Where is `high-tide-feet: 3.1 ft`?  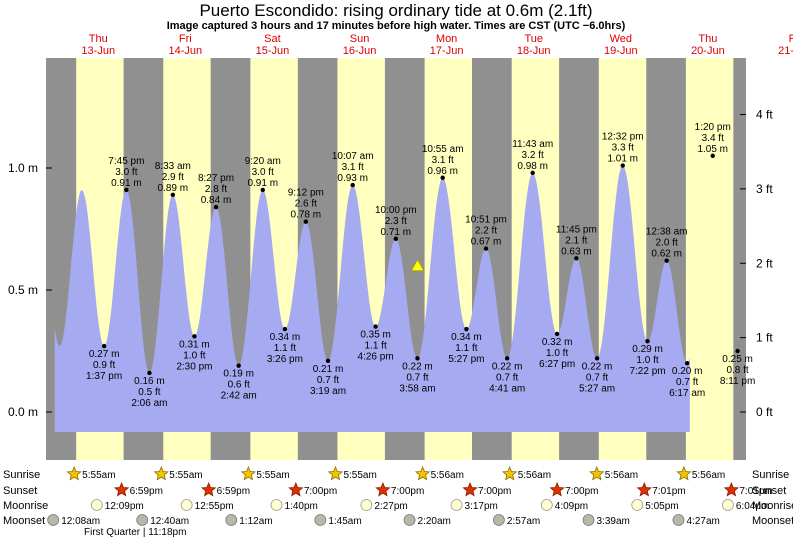
high-tide-feet: 3.1 ft is located at coordinates (443, 160).